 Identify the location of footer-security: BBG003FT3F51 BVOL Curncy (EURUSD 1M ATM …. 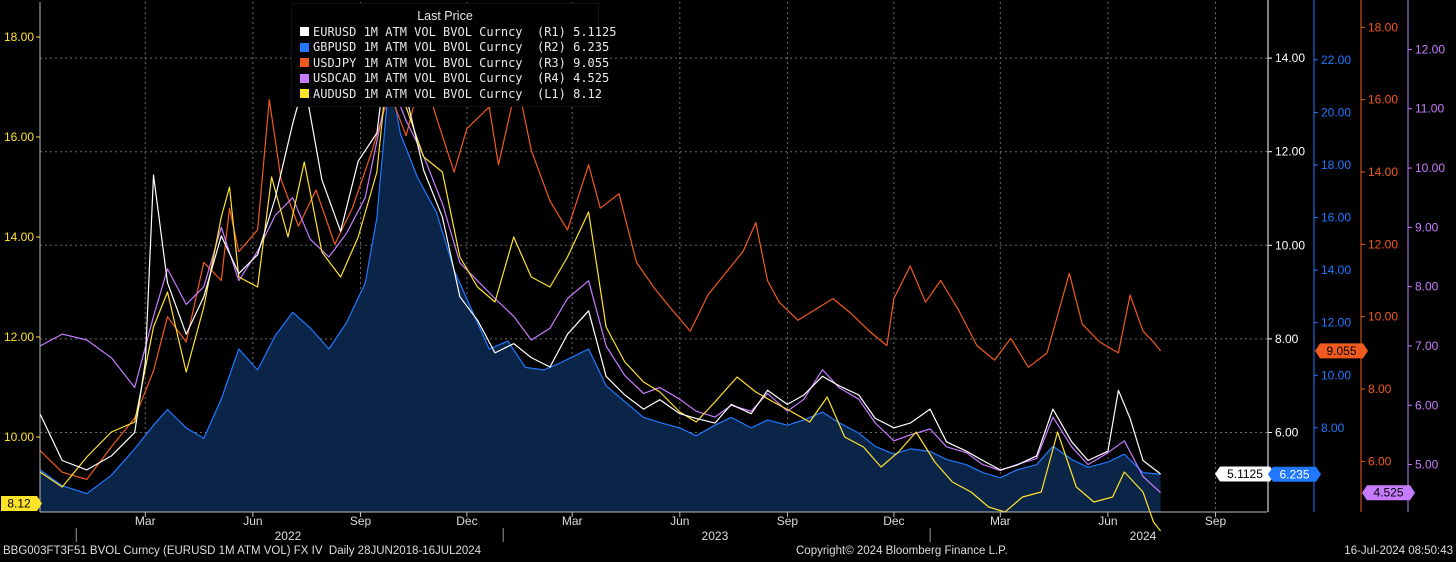
(242, 551).